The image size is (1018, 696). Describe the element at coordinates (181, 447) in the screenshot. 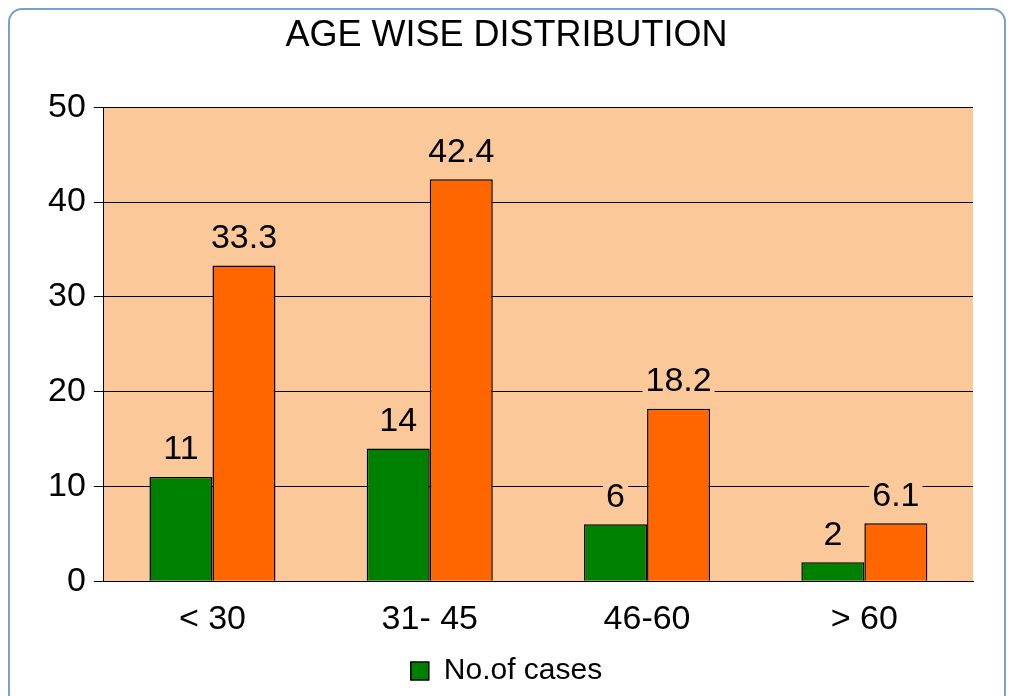

I see `data-label: 11` at that location.